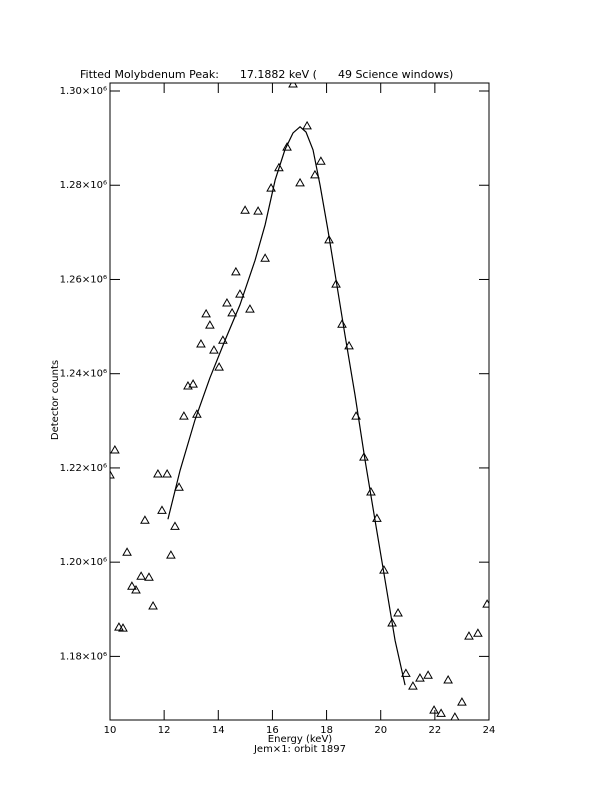 This screenshot has height=792, width=612. Describe the element at coordinates (434, 730) in the screenshot. I see `x-tick-label: 22` at that location.